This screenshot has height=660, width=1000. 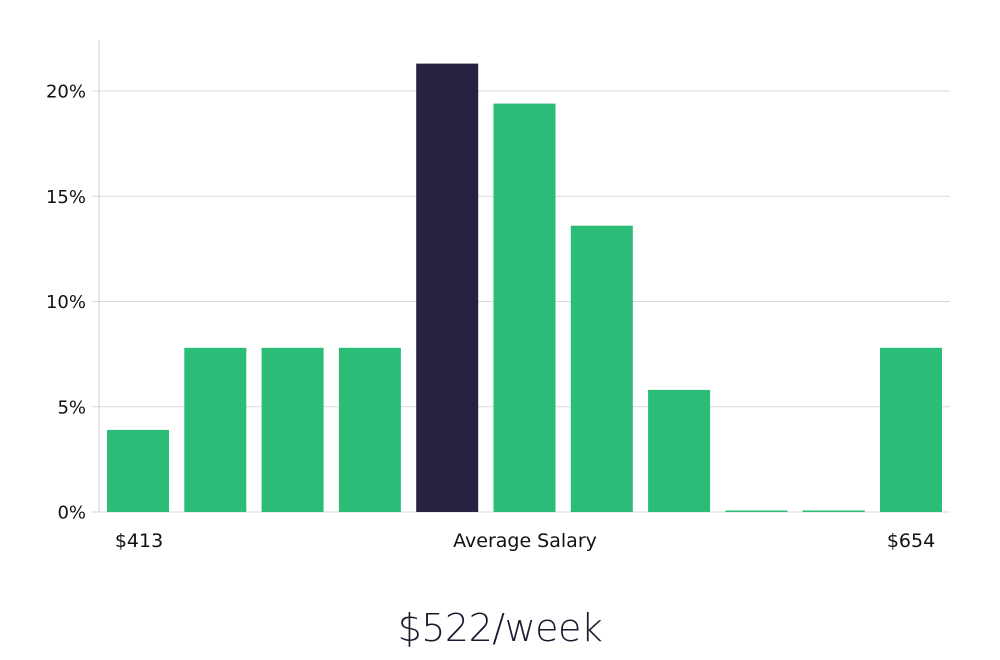 I want to click on y-tick-label: 10%, so click(x=66, y=302).